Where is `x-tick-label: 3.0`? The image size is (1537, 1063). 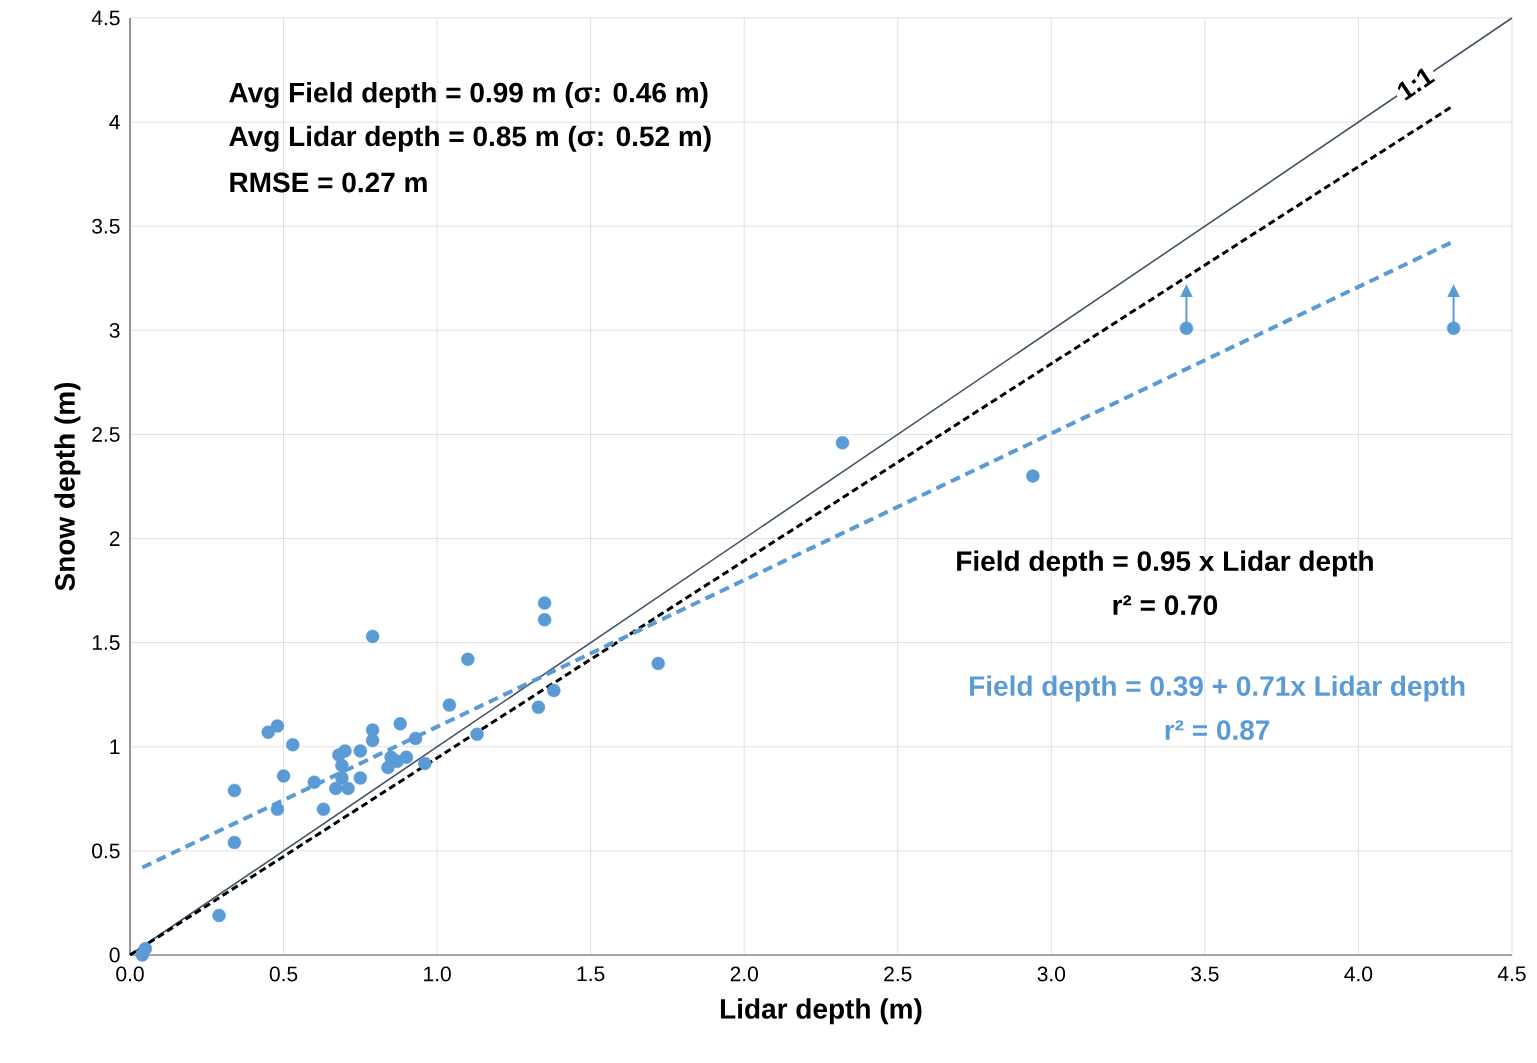
x-tick-label: 3.0 is located at coordinates (1051, 974).